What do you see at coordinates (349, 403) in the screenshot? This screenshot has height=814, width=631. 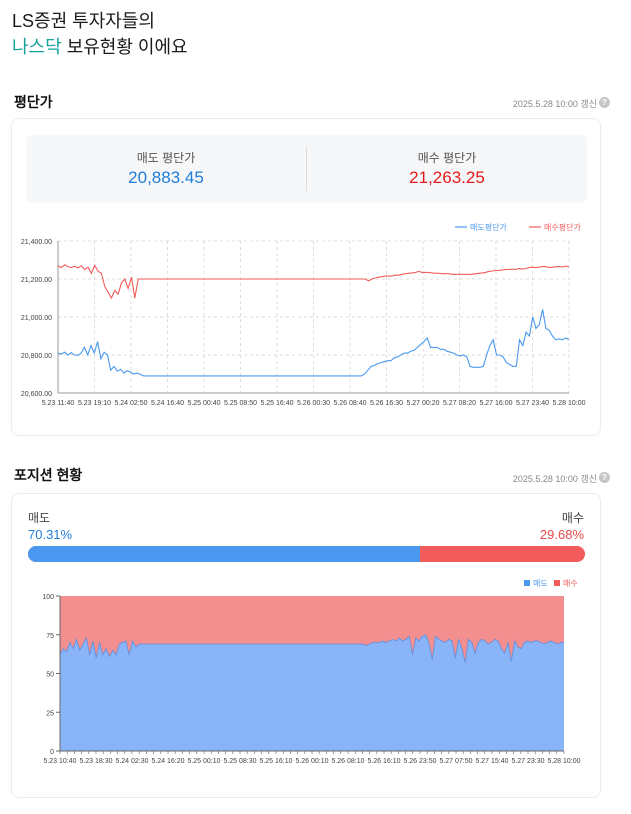 I see `x-tick-label: 5.26 08:40` at bounding box center [349, 403].